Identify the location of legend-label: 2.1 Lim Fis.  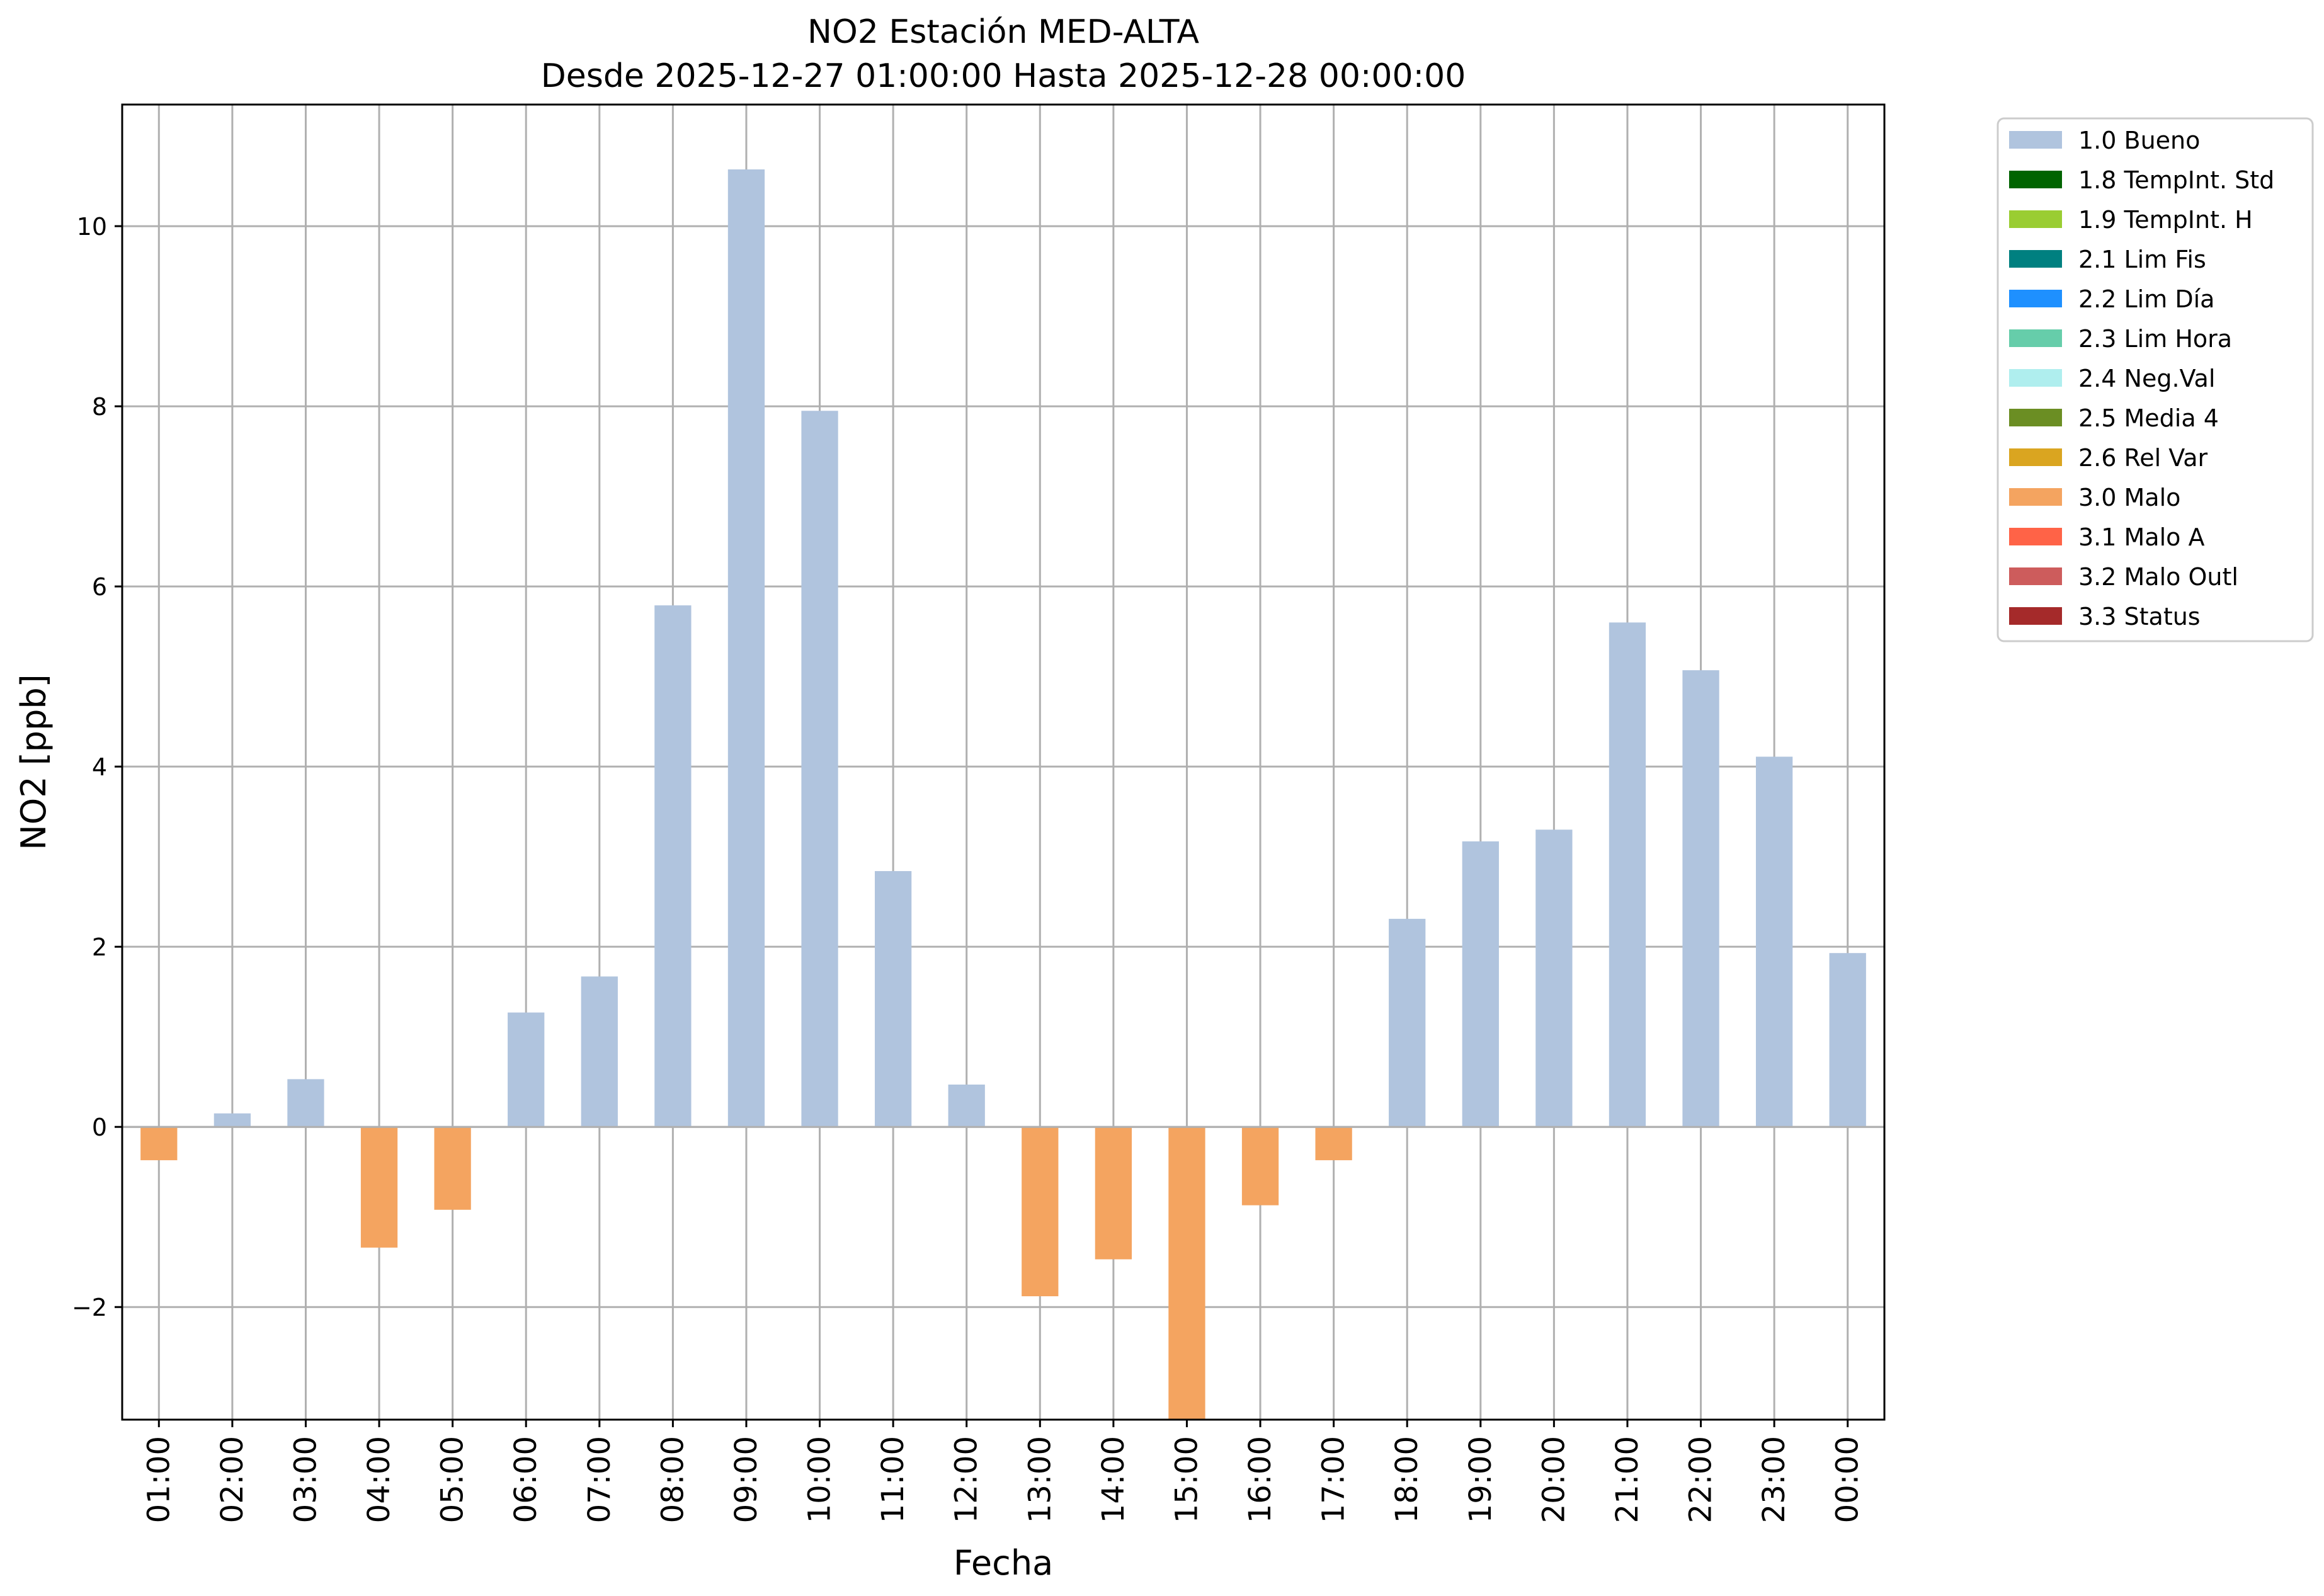
(2142, 259).